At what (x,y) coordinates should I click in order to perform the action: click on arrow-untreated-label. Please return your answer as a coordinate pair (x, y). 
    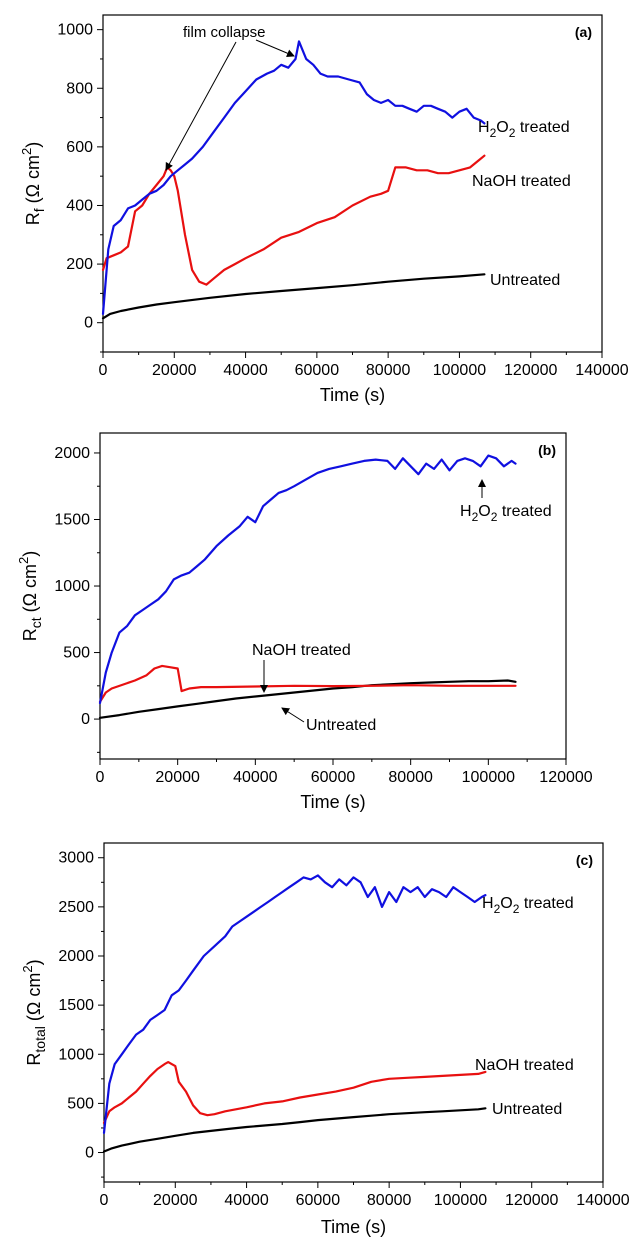
    Looking at the image, I should click on (293, 715).